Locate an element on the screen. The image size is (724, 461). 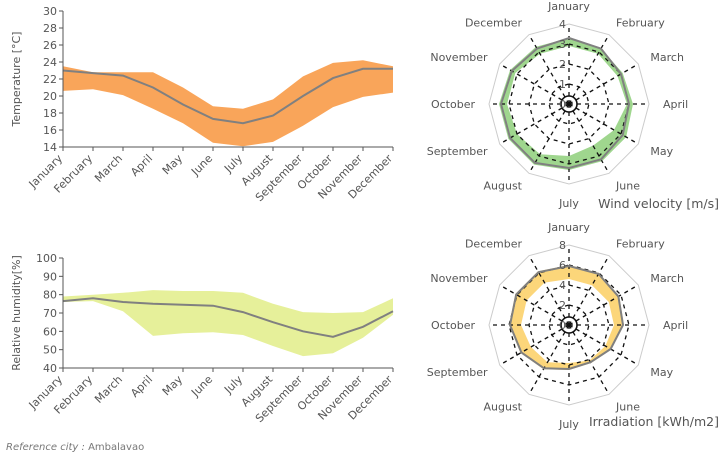
wind-category-label: January is located at coordinates (568, 6).